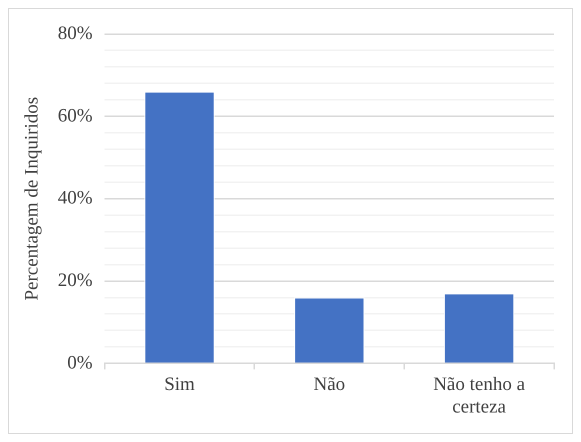 Image resolution: width=581 pixels, height=442 pixels. I want to click on y-tick-label: 60%, so click(75, 115).